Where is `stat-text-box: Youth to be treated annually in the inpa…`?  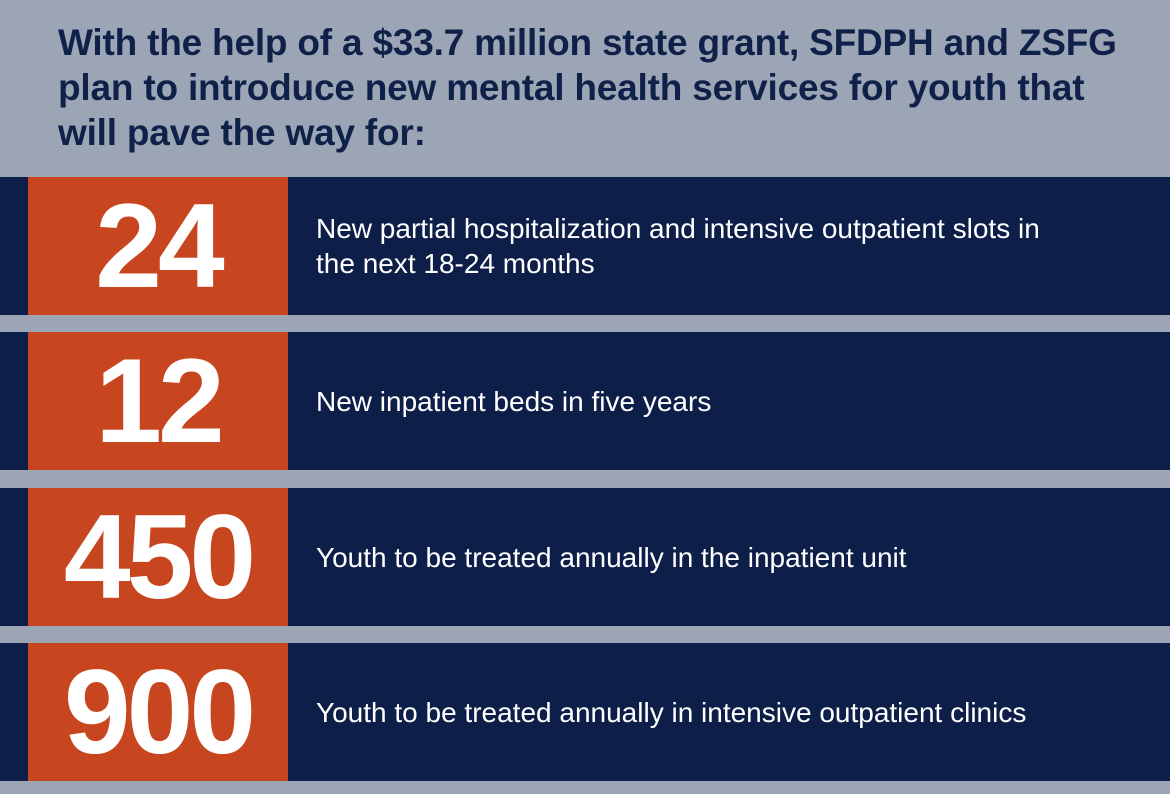
stat-text-box: Youth to be treated annually in the inpa… is located at coordinates (736, 557).